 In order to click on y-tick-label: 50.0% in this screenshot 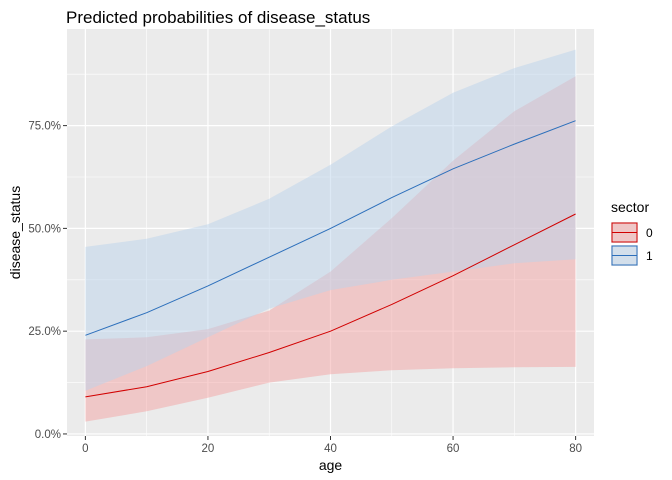, I will do `click(44, 229)`.